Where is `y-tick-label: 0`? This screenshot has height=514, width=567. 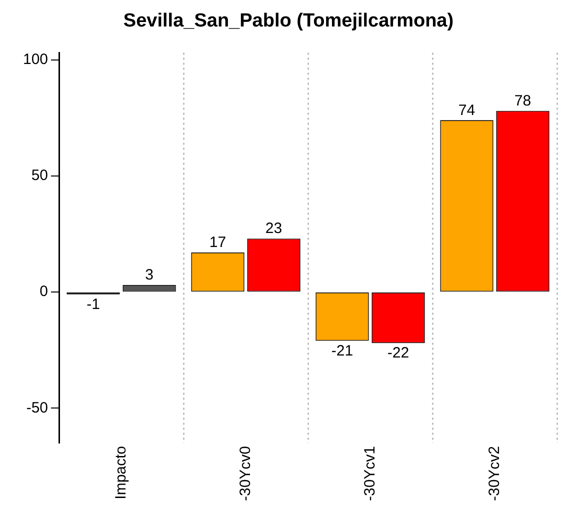
y-tick-label: 0 is located at coordinates (44, 291).